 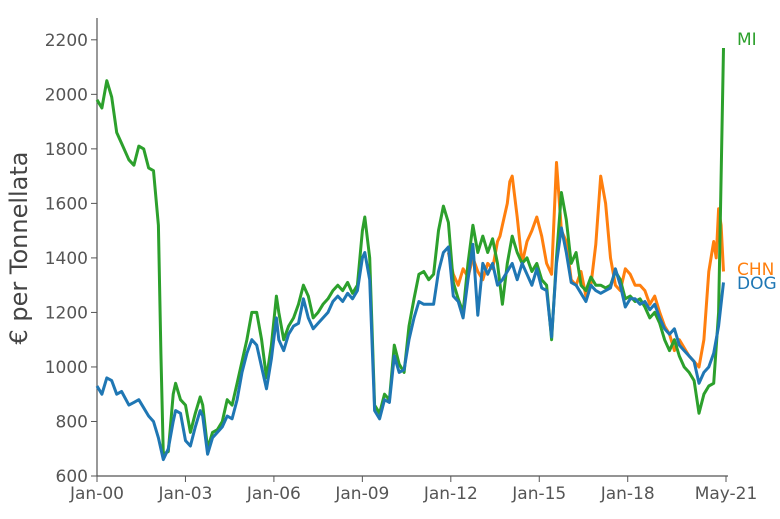 I want to click on y-tick-label: 1800, so click(x=66, y=150).